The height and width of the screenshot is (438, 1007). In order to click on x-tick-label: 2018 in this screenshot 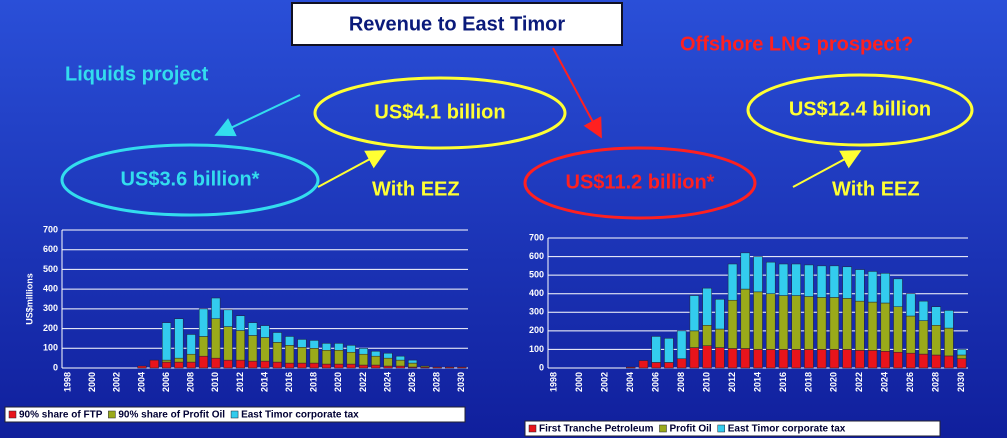, I will do `click(808, 382)`.